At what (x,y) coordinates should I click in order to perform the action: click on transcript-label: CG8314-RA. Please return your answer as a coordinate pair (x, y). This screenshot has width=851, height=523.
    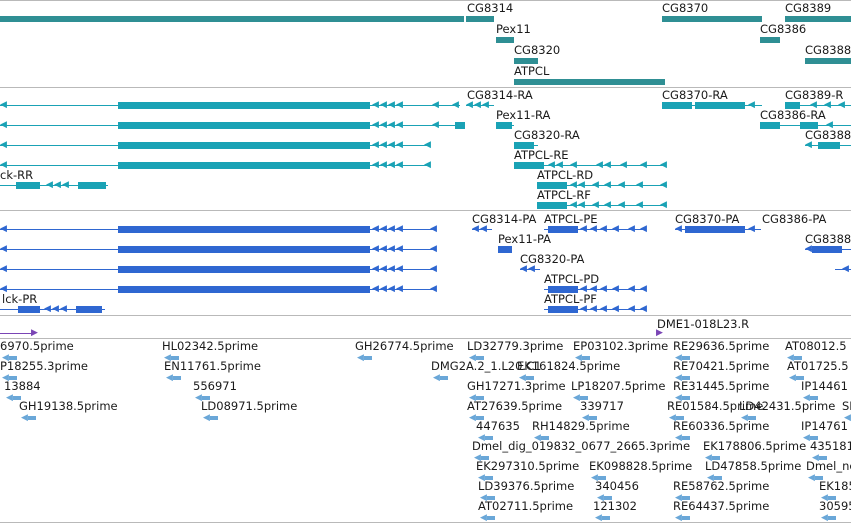
    Looking at the image, I should click on (500, 95).